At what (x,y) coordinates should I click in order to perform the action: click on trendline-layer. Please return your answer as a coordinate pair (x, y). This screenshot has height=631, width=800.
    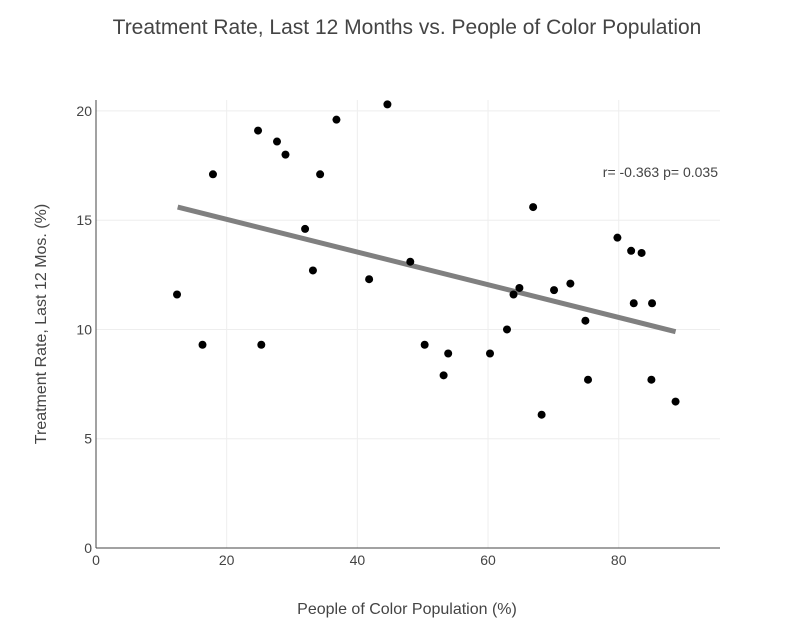
    Looking at the image, I should click on (427, 269).